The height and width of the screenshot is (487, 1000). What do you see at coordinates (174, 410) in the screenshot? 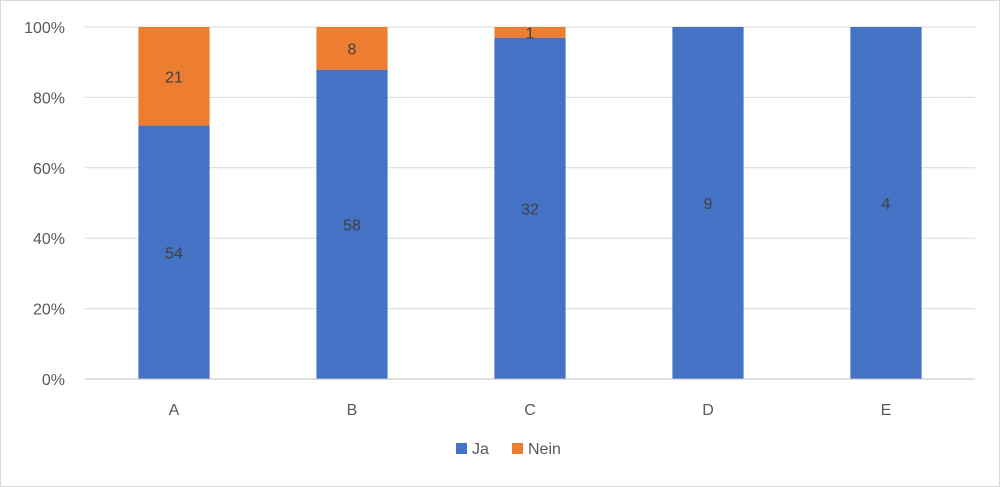
I see `x-tick-label: A` at bounding box center [174, 410].